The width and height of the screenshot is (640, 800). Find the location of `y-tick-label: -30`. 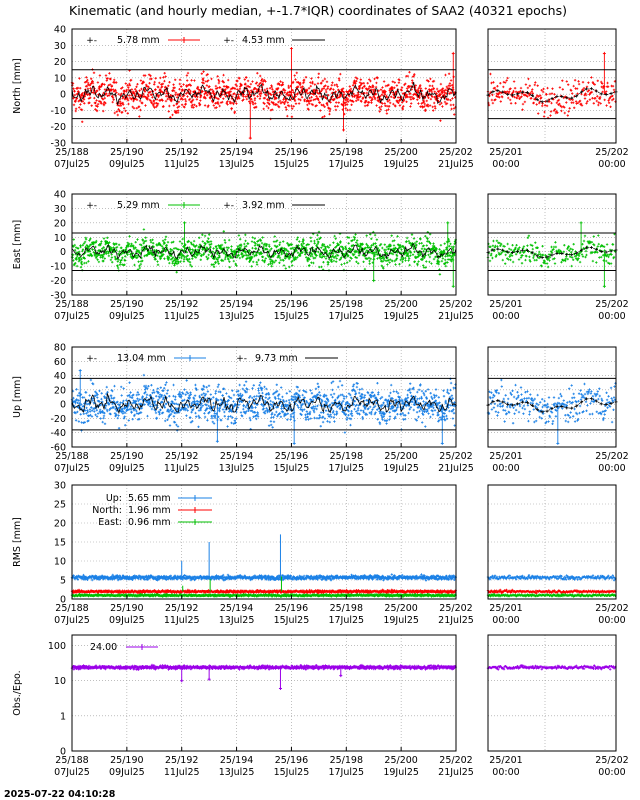

y-tick-label: -30 is located at coordinates (58, 144).